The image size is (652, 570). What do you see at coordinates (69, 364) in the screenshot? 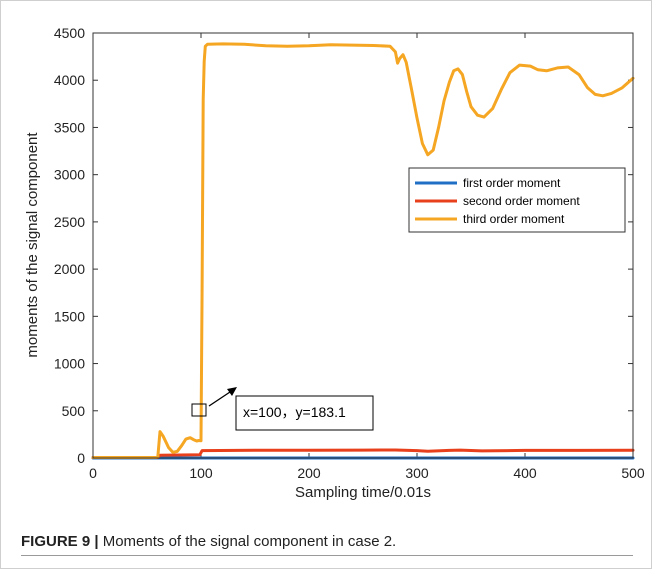
I see `y-tick-label: 1000` at bounding box center [69, 364].